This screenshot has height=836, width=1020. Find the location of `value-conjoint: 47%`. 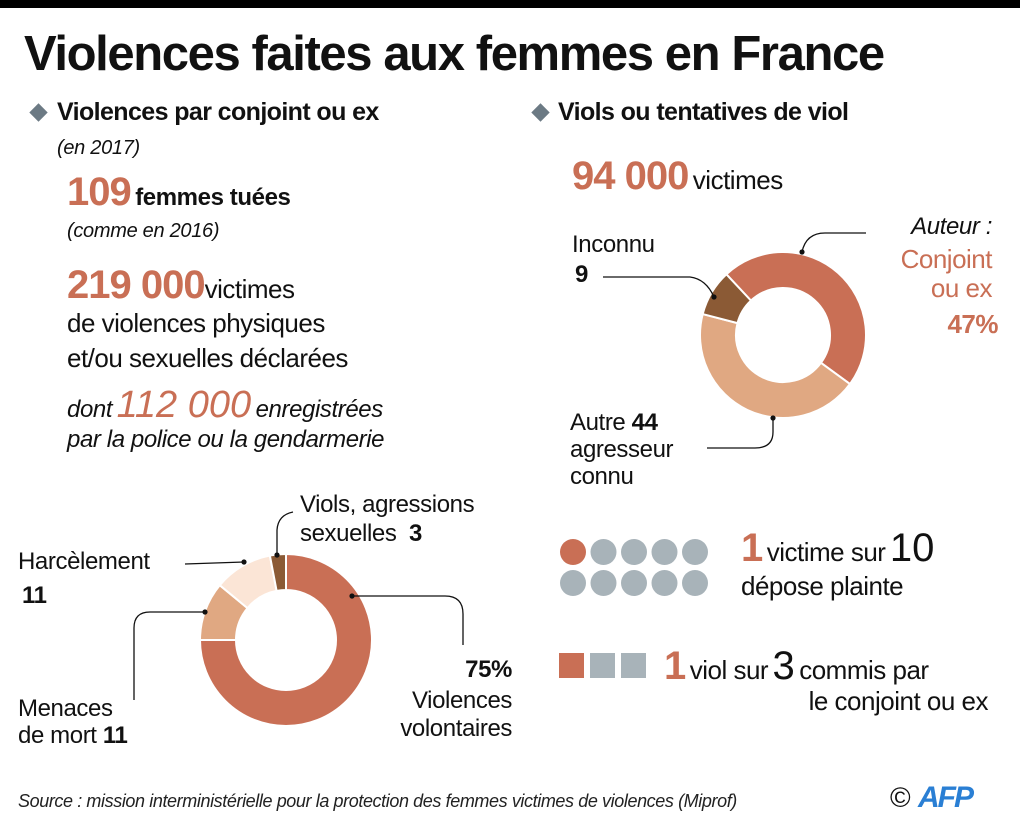

value-conjoint: 47% is located at coordinates (972, 324).